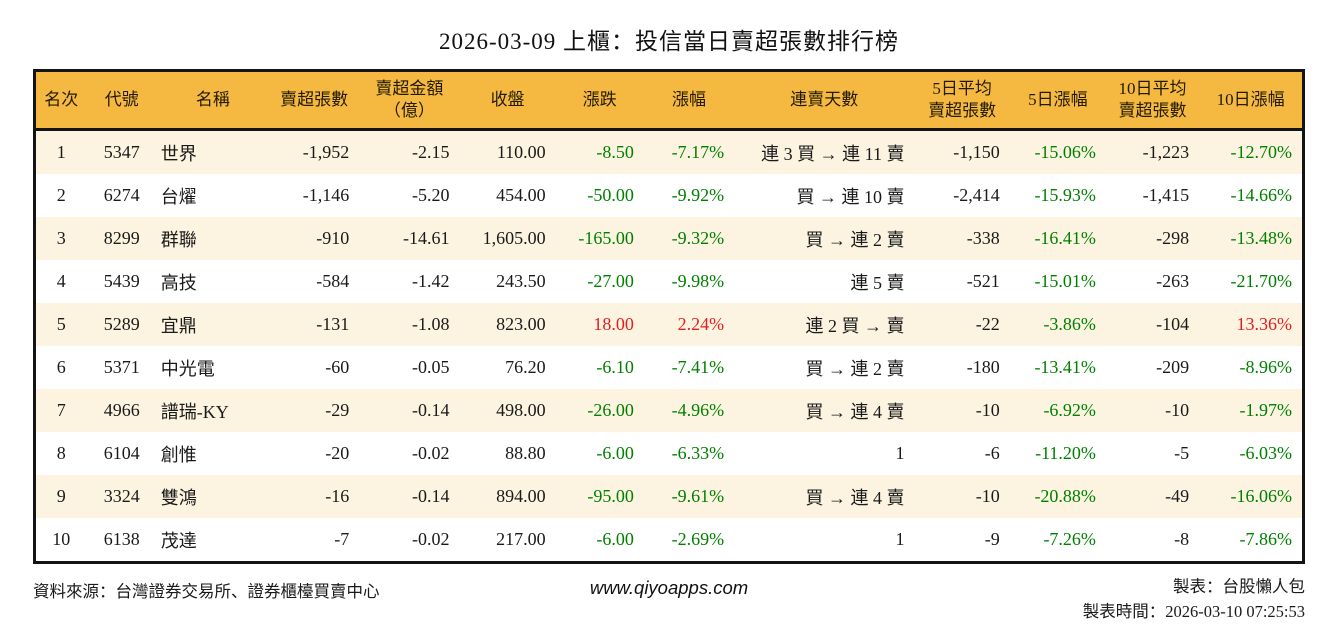 This screenshot has width=1338, height=634. Describe the element at coordinates (521, 496) in the screenshot. I see `close-cell: 894.00` at that location.